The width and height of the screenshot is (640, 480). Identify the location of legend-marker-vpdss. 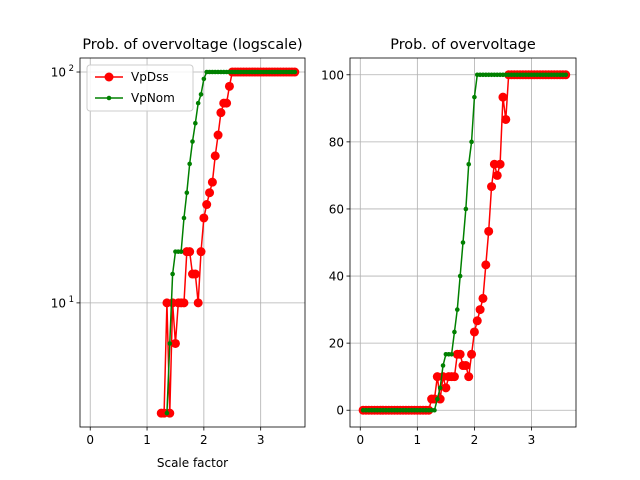
(109, 77).